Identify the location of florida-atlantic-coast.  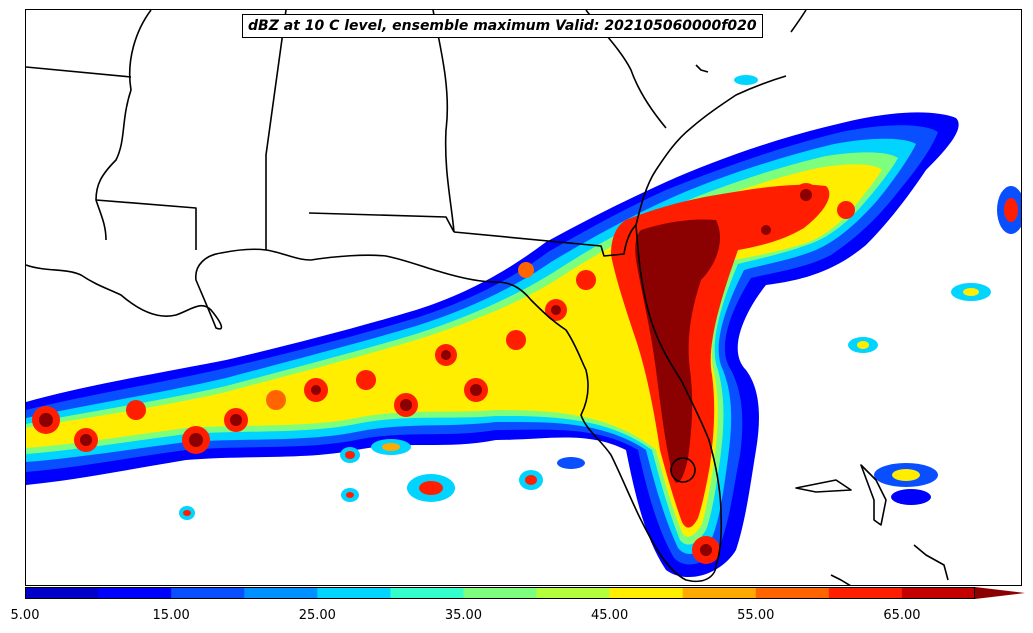
(679, 395).